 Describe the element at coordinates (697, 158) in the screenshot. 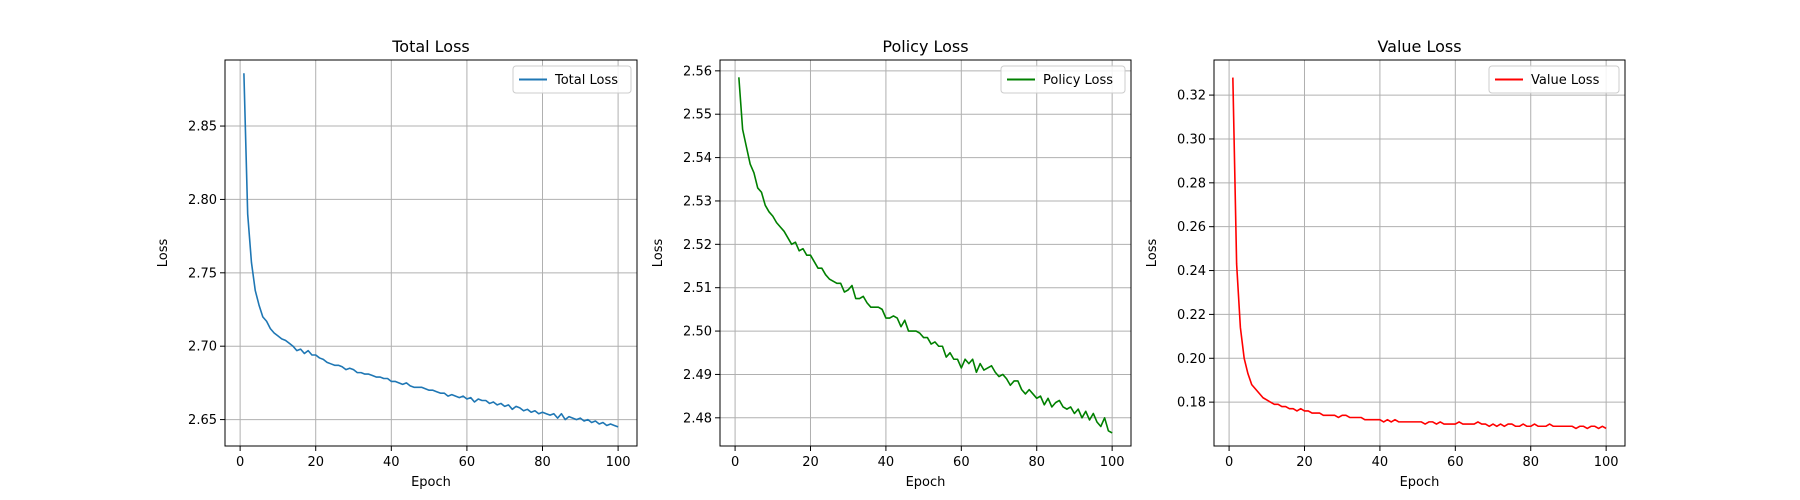

I see `y-tick-label: 2.54` at that location.